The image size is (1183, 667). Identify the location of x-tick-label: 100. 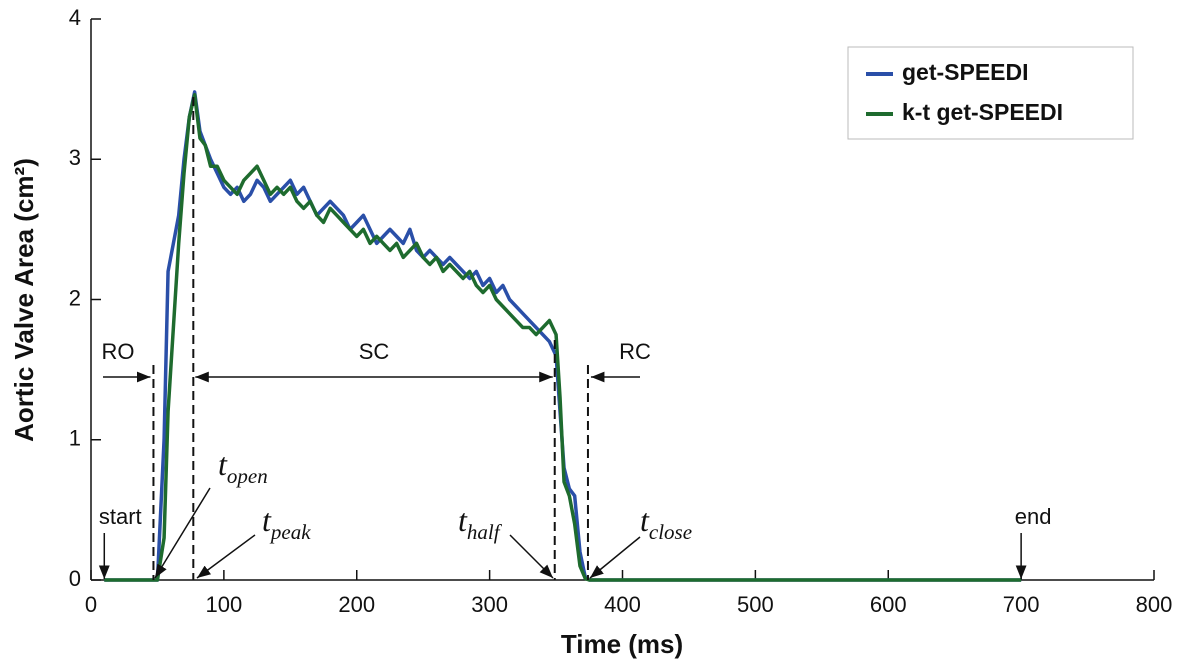
(224, 604).